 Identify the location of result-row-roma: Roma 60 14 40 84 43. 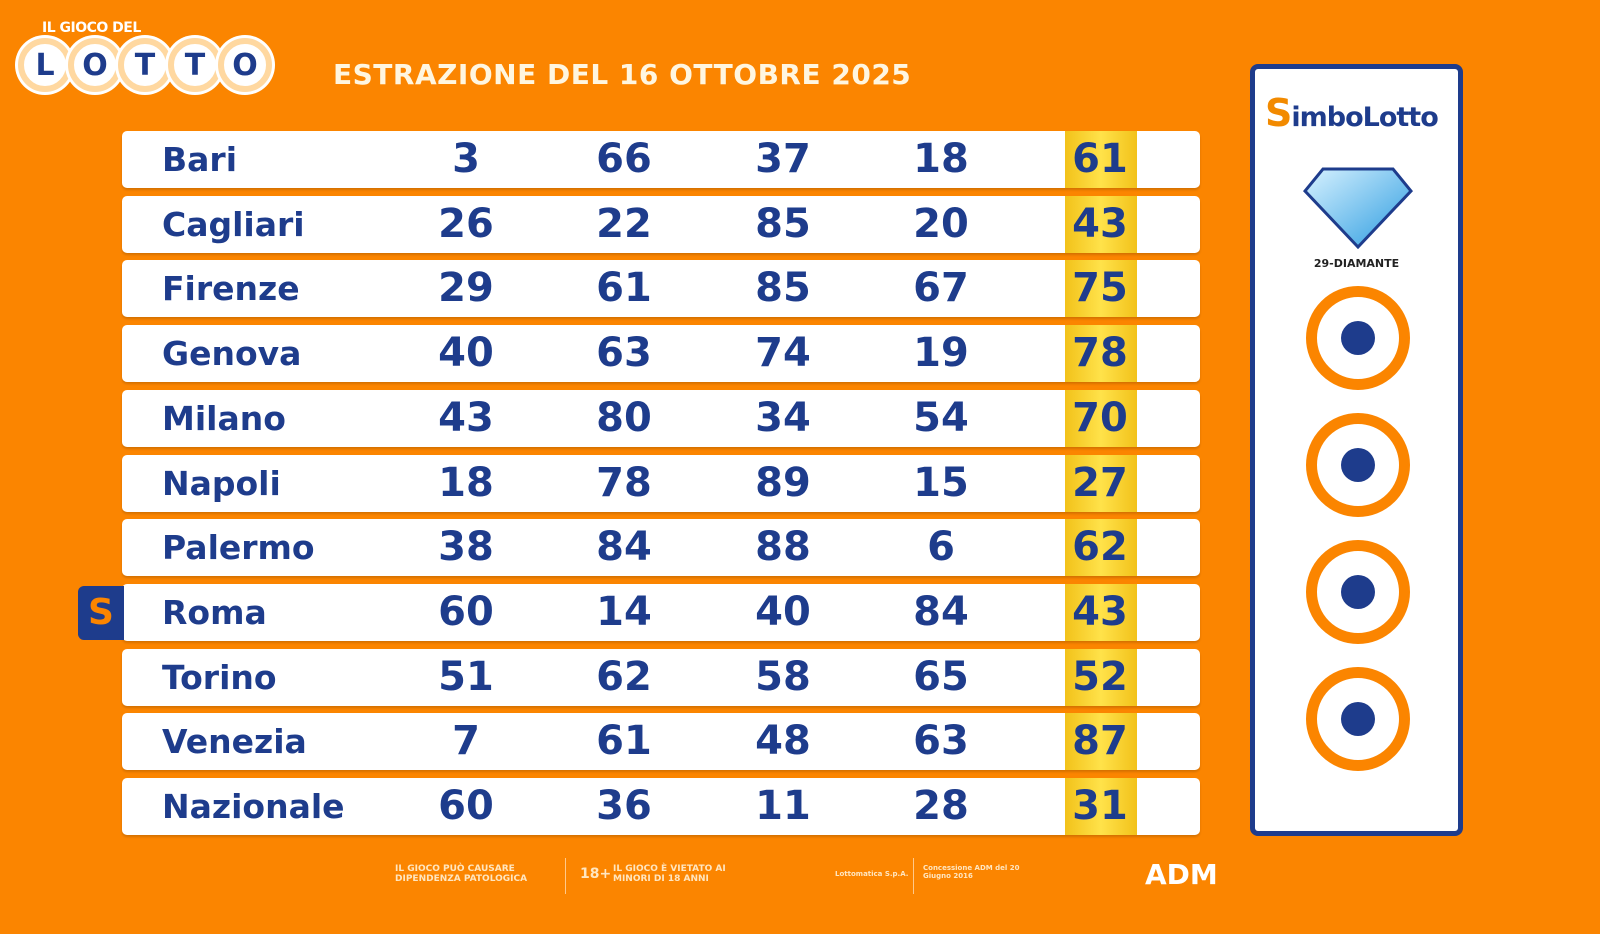
(661, 612).